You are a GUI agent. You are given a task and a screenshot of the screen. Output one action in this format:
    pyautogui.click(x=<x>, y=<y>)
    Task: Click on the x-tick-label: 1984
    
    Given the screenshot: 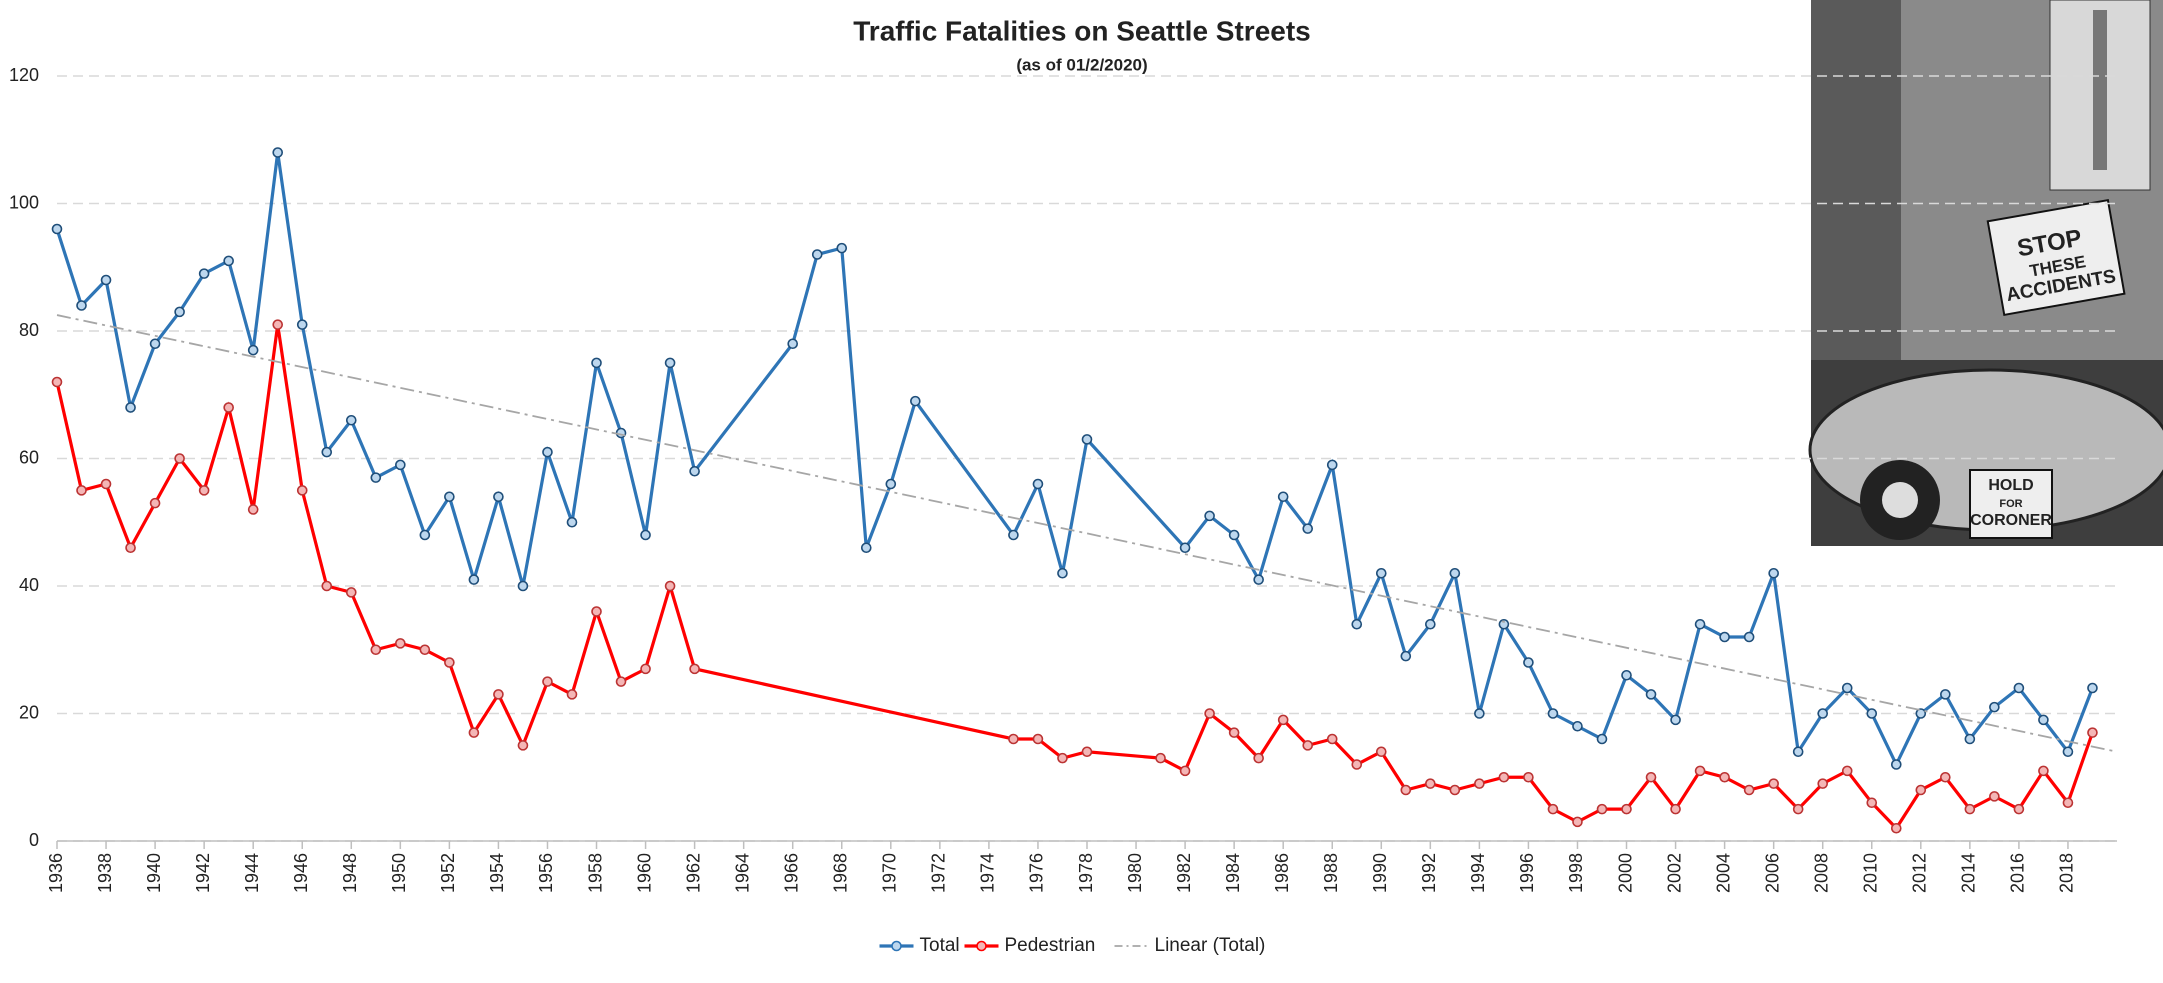 What is the action you would take?
    pyautogui.click(x=1233, y=873)
    